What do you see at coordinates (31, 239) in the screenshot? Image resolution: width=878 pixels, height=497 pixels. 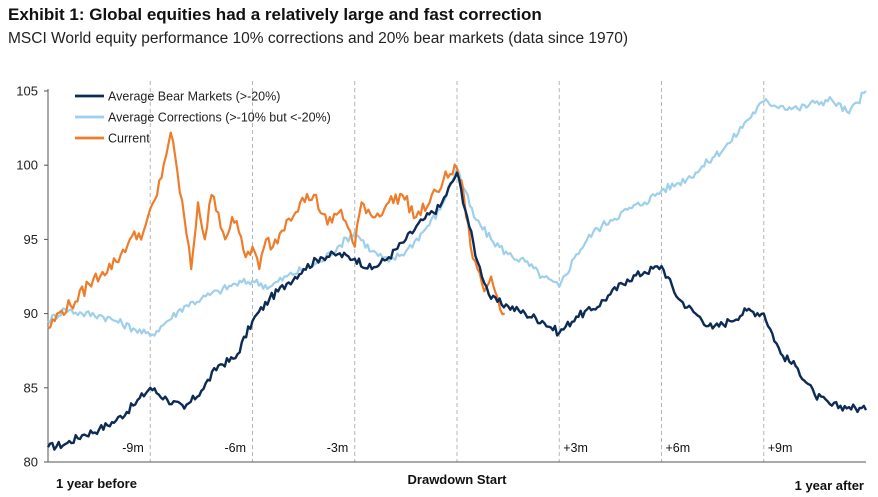 I see `y-tick-label-95: 95` at bounding box center [31, 239].